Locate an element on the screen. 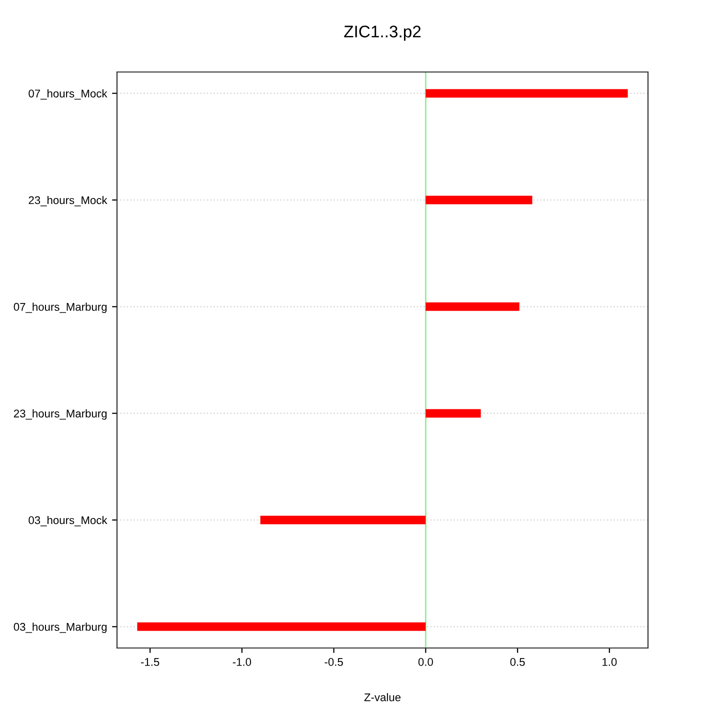 Image resolution: width=720 pixels, height=720 pixels. x-axis-title: Z-value is located at coordinates (382, 697).